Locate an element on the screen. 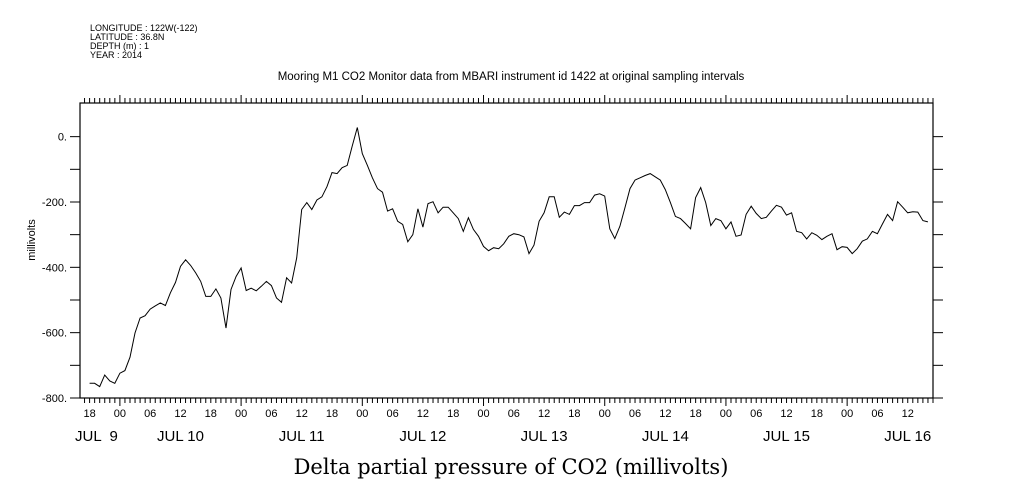 The width and height of the screenshot is (1009, 504). y-tick-label: 0. is located at coordinates (62, 138).